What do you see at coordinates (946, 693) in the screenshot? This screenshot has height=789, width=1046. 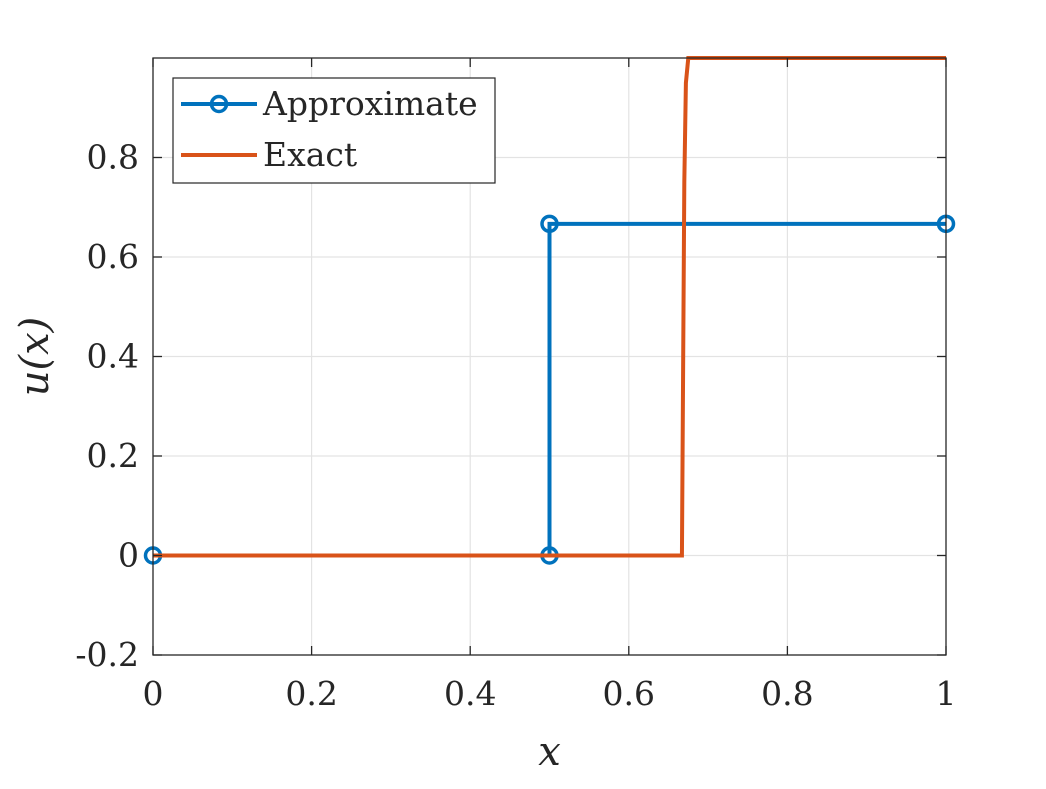 I see `x-tick-label: 1` at bounding box center [946, 693].